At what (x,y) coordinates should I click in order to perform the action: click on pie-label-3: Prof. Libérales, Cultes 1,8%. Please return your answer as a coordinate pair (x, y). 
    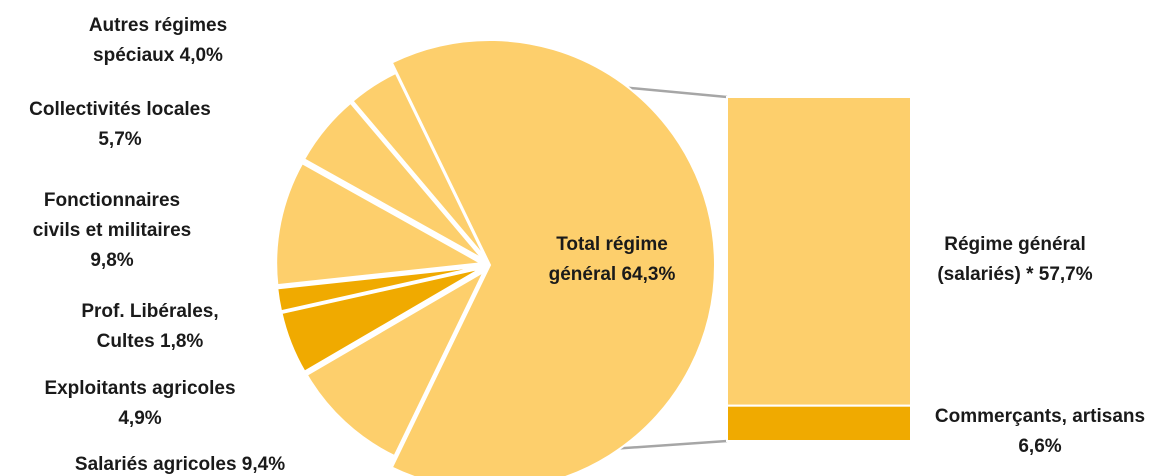
    Looking at the image, I should click on (149, 326).